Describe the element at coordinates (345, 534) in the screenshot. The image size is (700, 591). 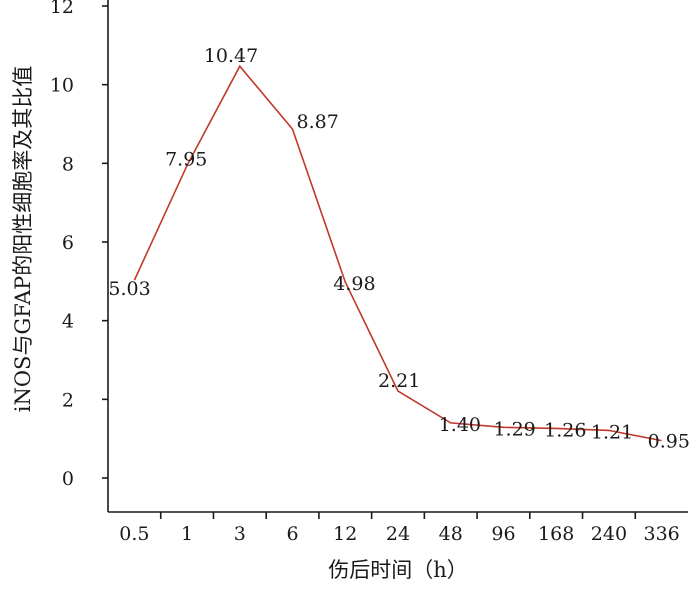
I see `x-tick-label: 12` at that location.